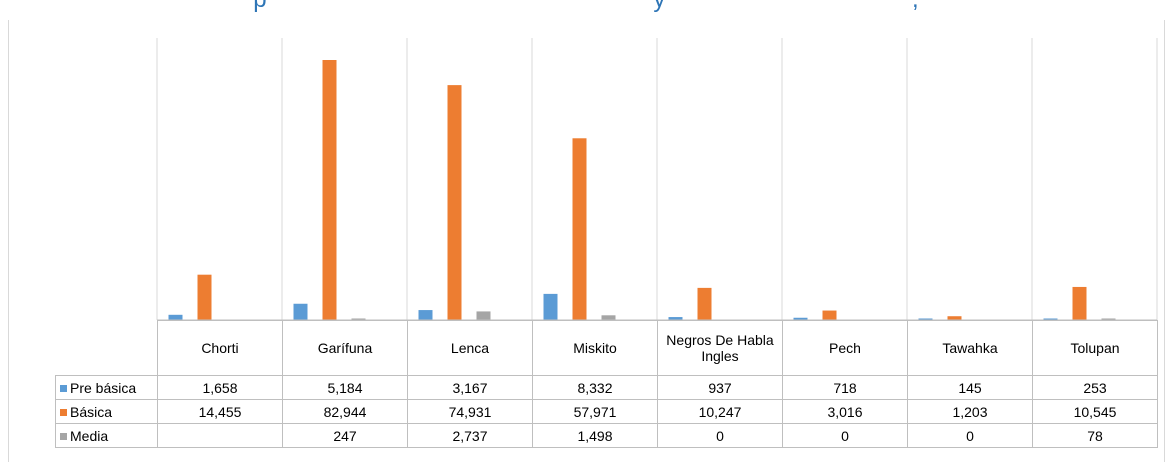 This screenshot has height=463, width=1172. What do you see at coordinates (470, 435) in the screenshot?
I see `data-label: 2,737` at bounding box center [470, 435].